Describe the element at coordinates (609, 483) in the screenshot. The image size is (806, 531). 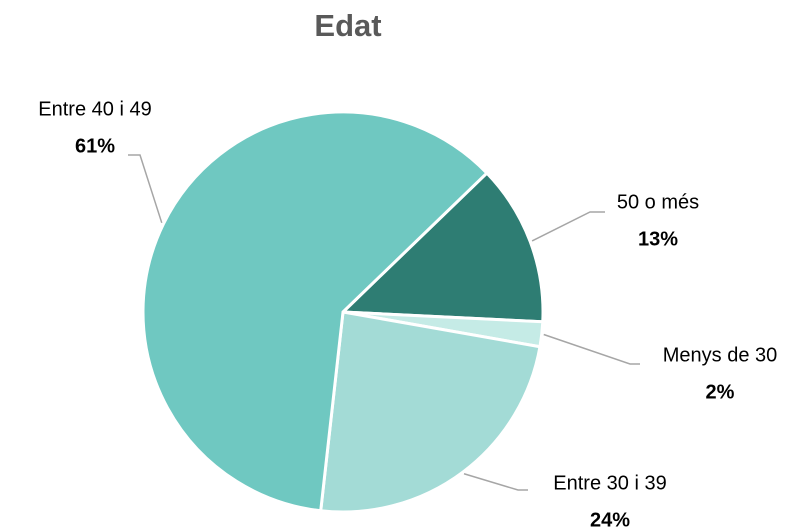
I see `slice-label: Entre 30 i 39` at that location.